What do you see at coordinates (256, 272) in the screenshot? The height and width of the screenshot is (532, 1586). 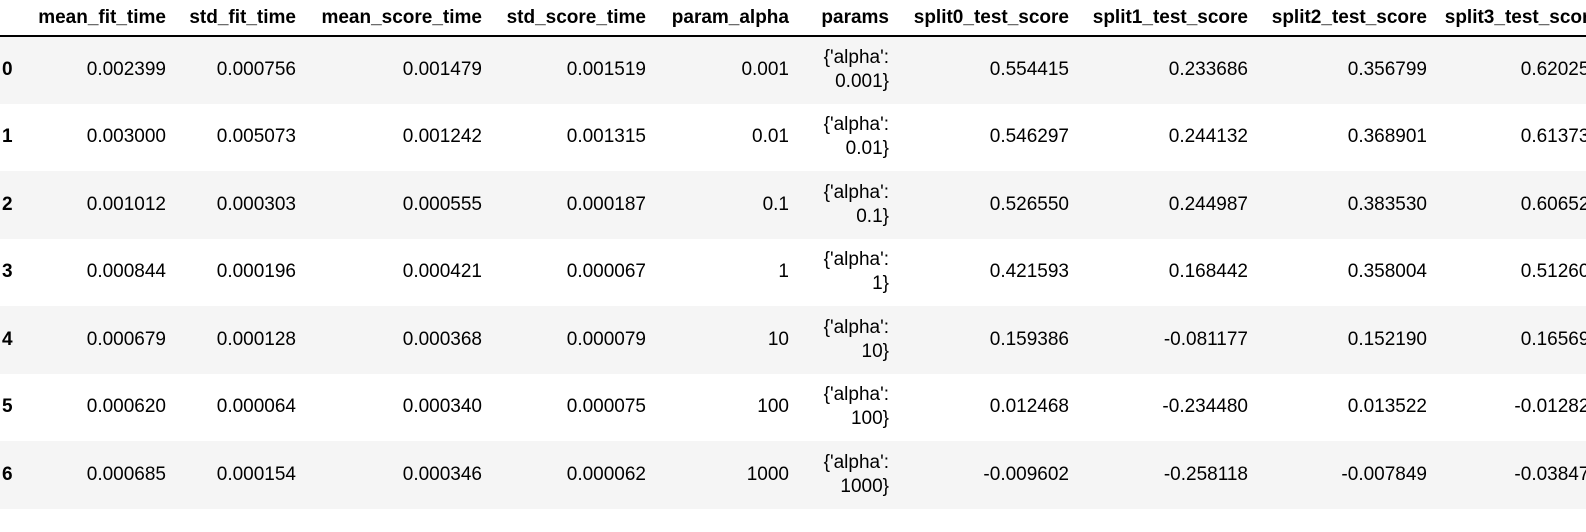 I see `cell-std-fit-time: 0.000196` at bounding box center [256, 272].